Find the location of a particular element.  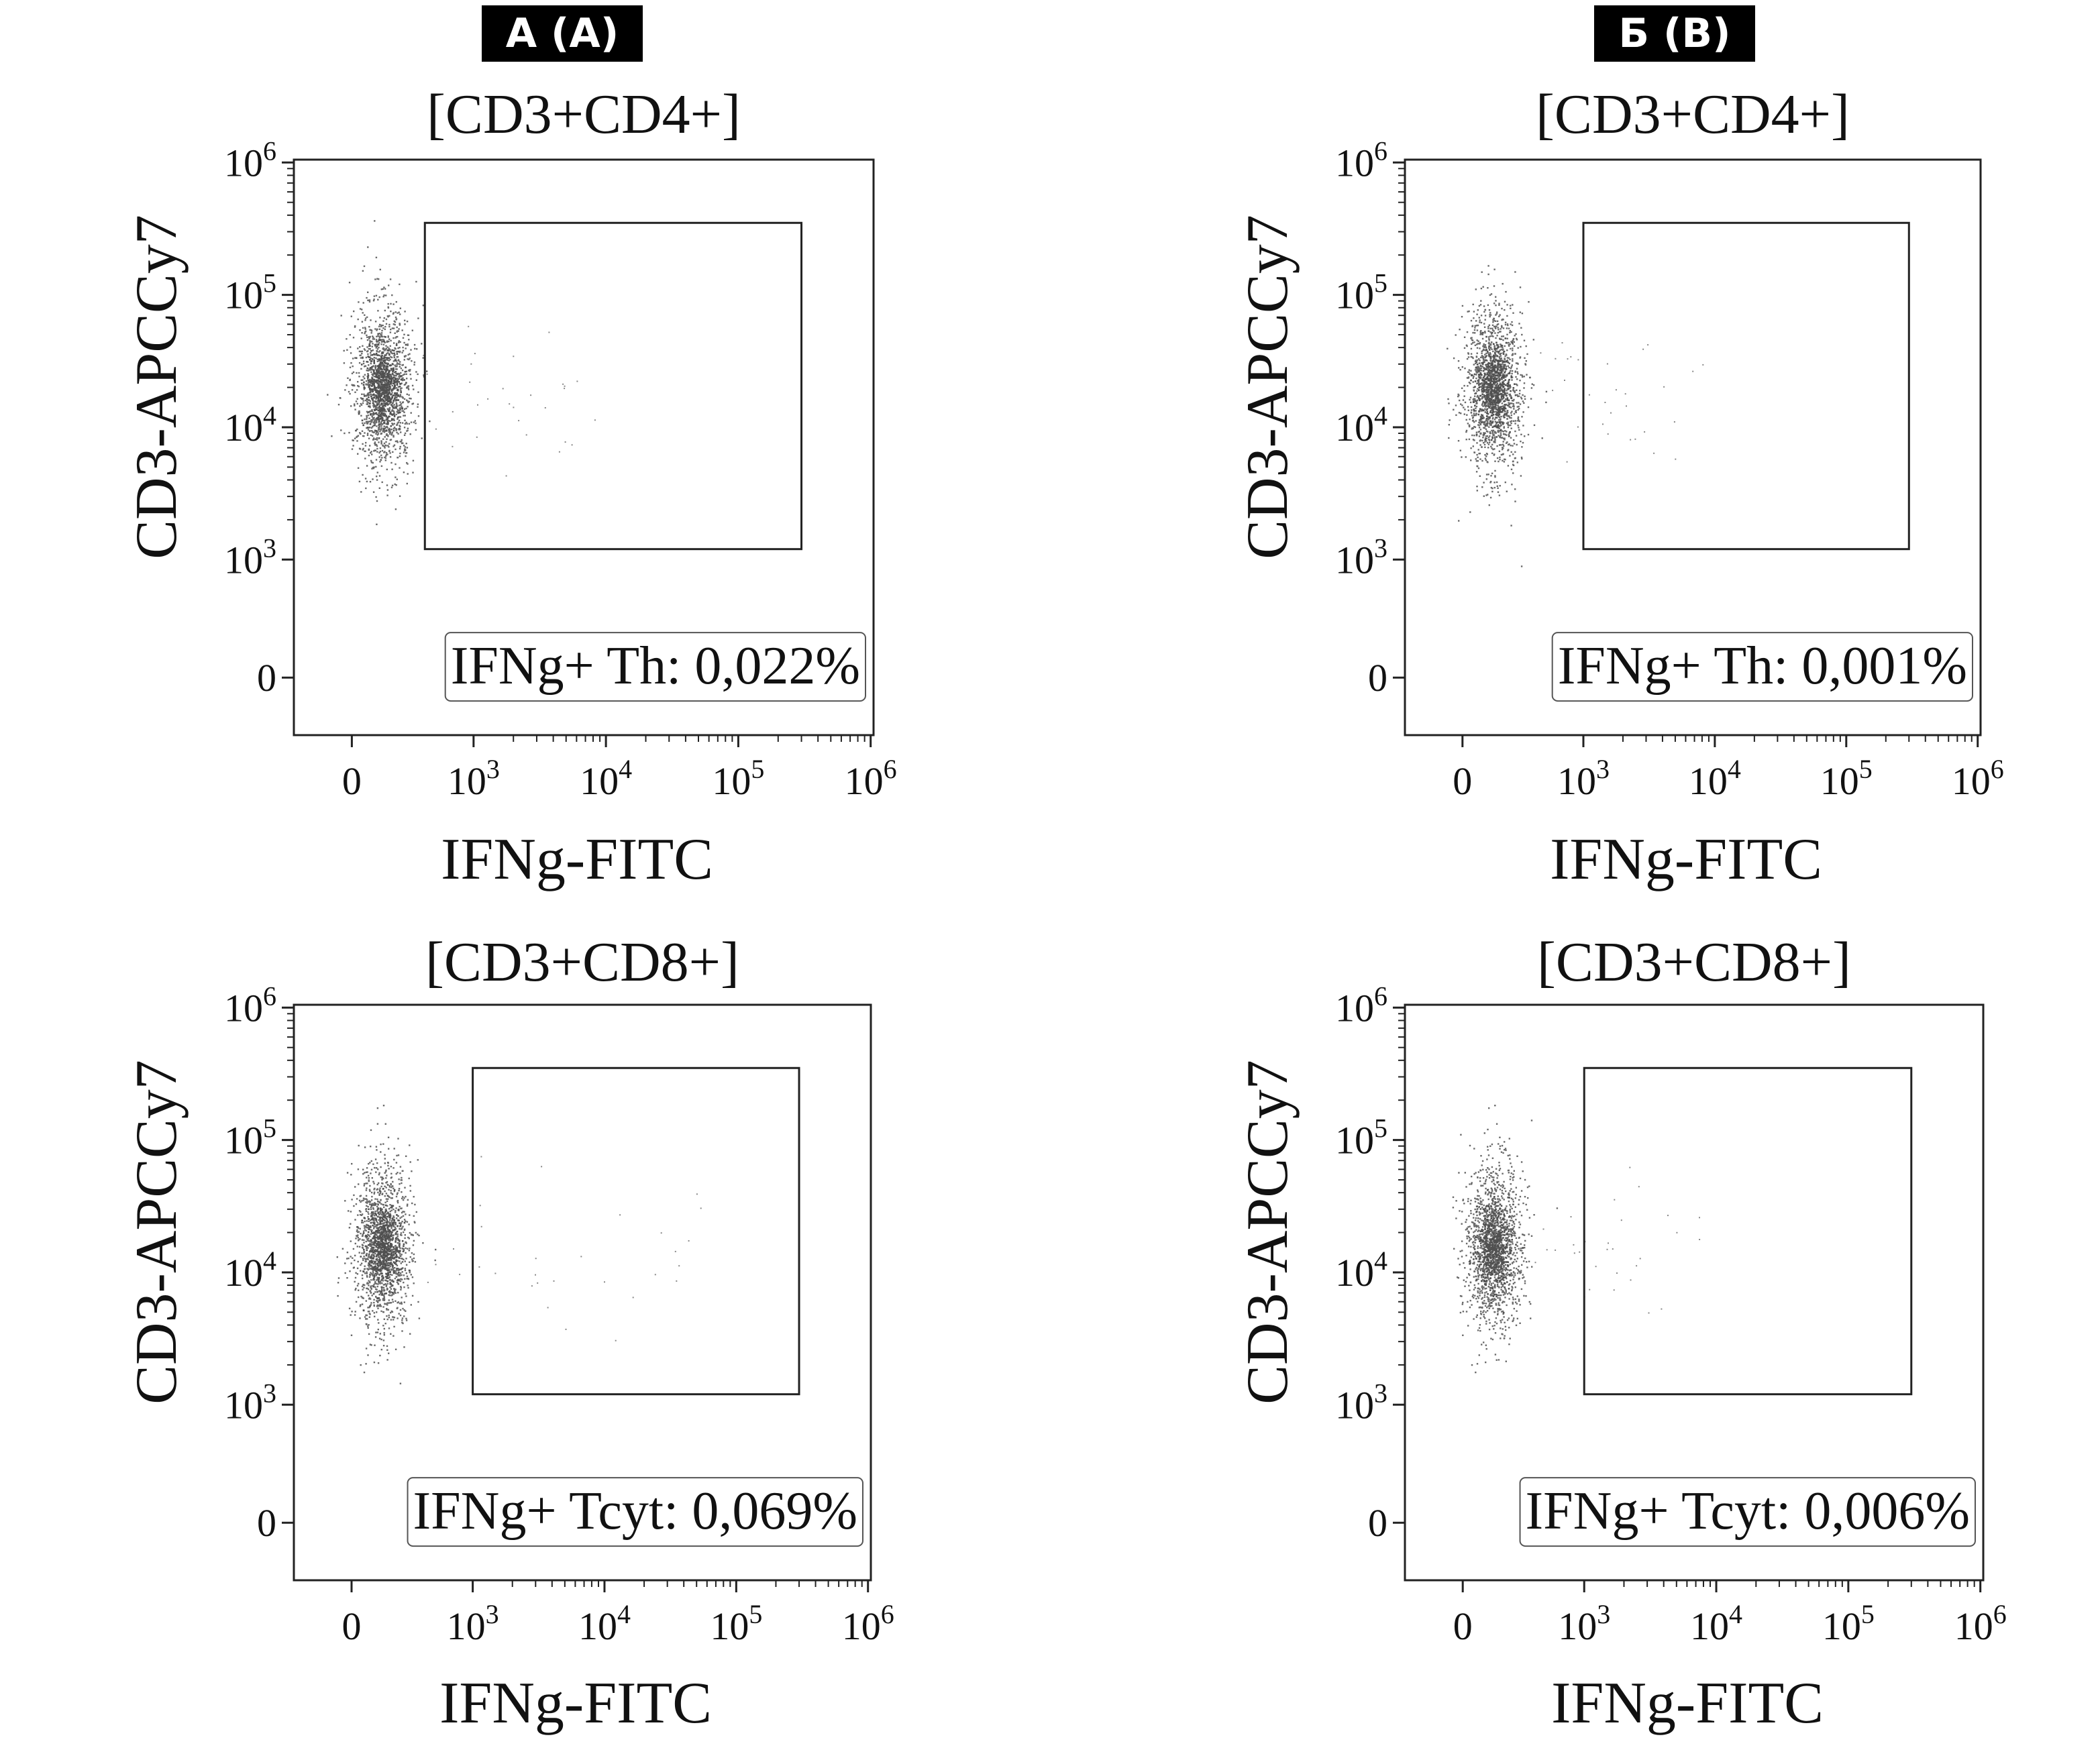

x-tick-label: 103 is located at coordinates (473, 1624).